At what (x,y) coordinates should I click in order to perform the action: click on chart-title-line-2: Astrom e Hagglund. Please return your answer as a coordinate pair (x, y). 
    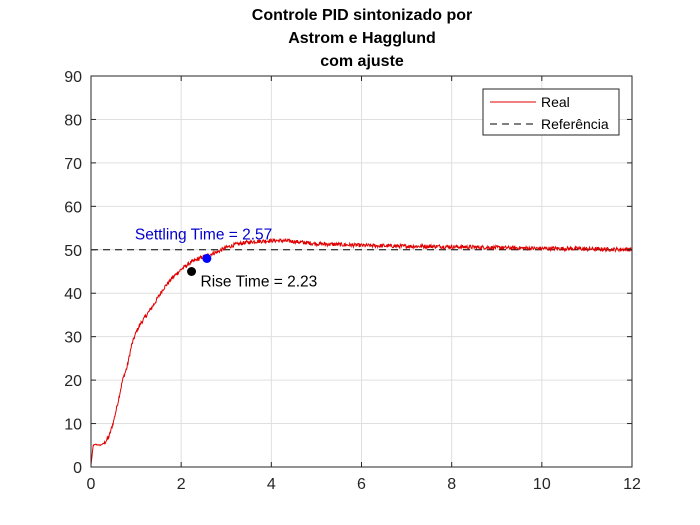
    Looking at the image, I should click on (362, 38).